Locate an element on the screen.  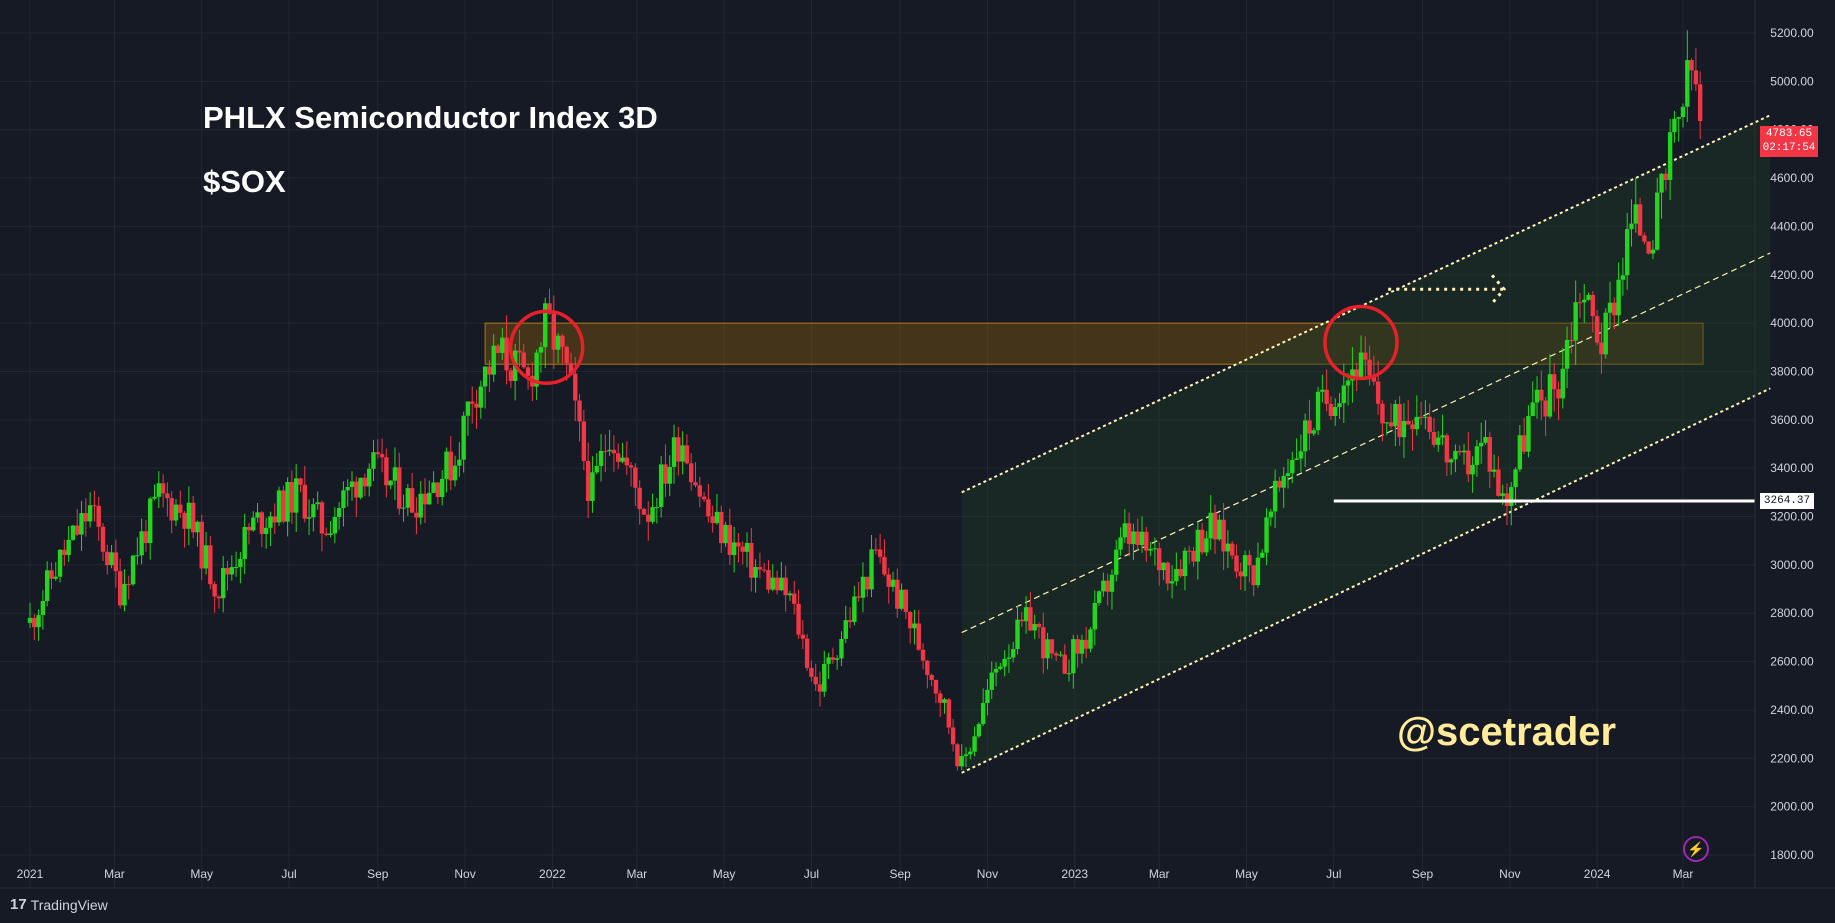
price-tick-label: 2000.00 is located at coordinates (1792, 807).